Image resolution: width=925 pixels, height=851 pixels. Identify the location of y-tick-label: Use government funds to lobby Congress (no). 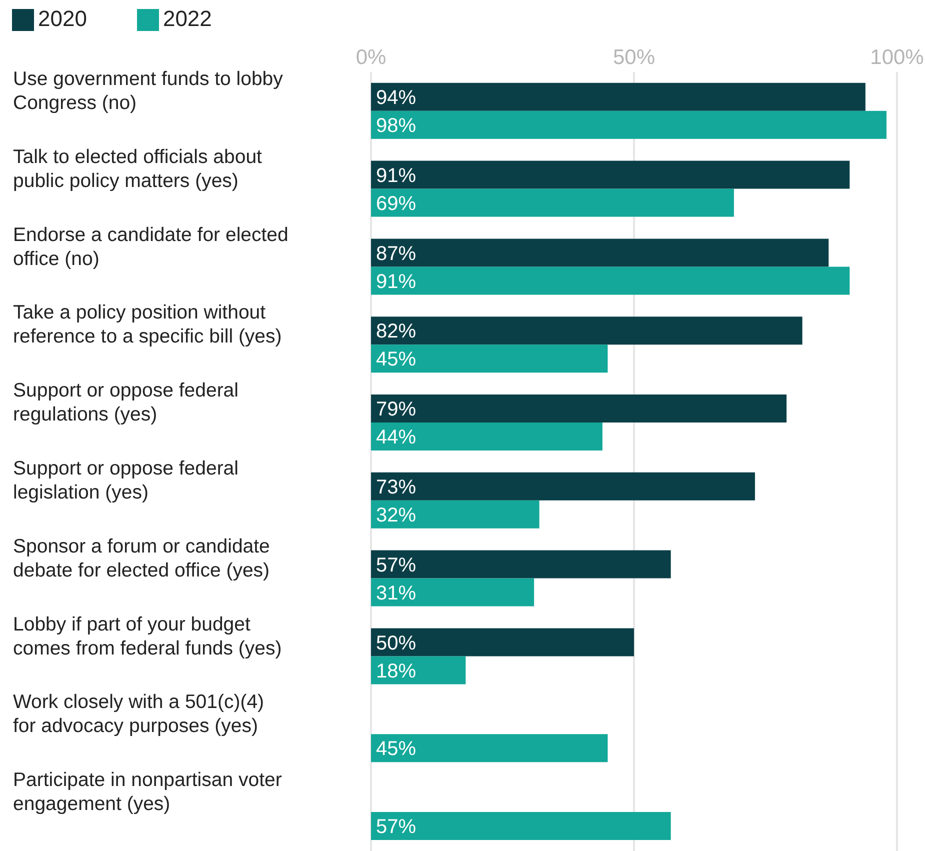
(148, 91).